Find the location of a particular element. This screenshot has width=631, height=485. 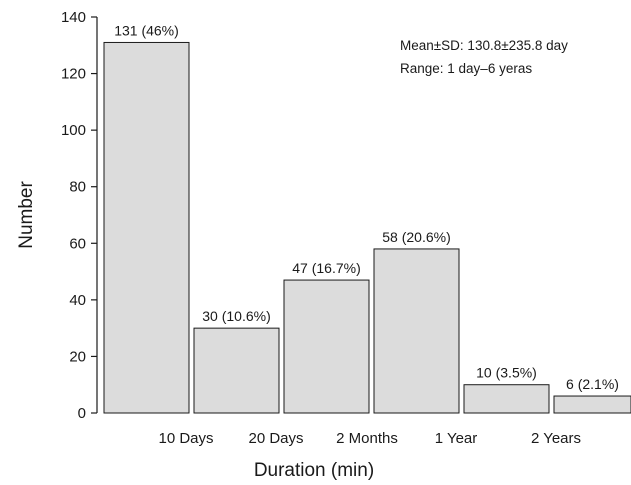

bar-data-label: 10 (3.5%) is located at coordinates (506, 373).